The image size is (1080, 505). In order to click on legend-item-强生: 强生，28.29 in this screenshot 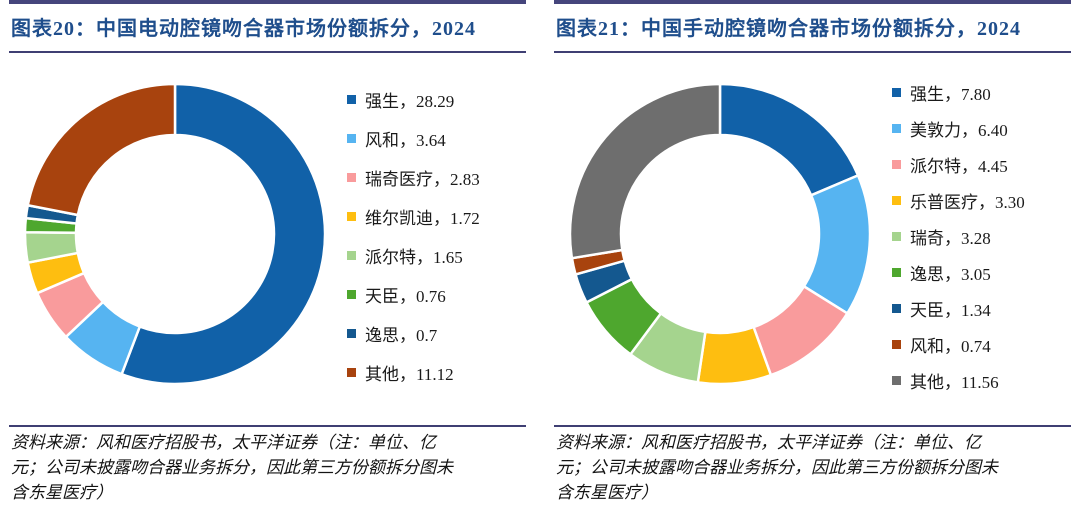, I will do `click(413, 99)`.